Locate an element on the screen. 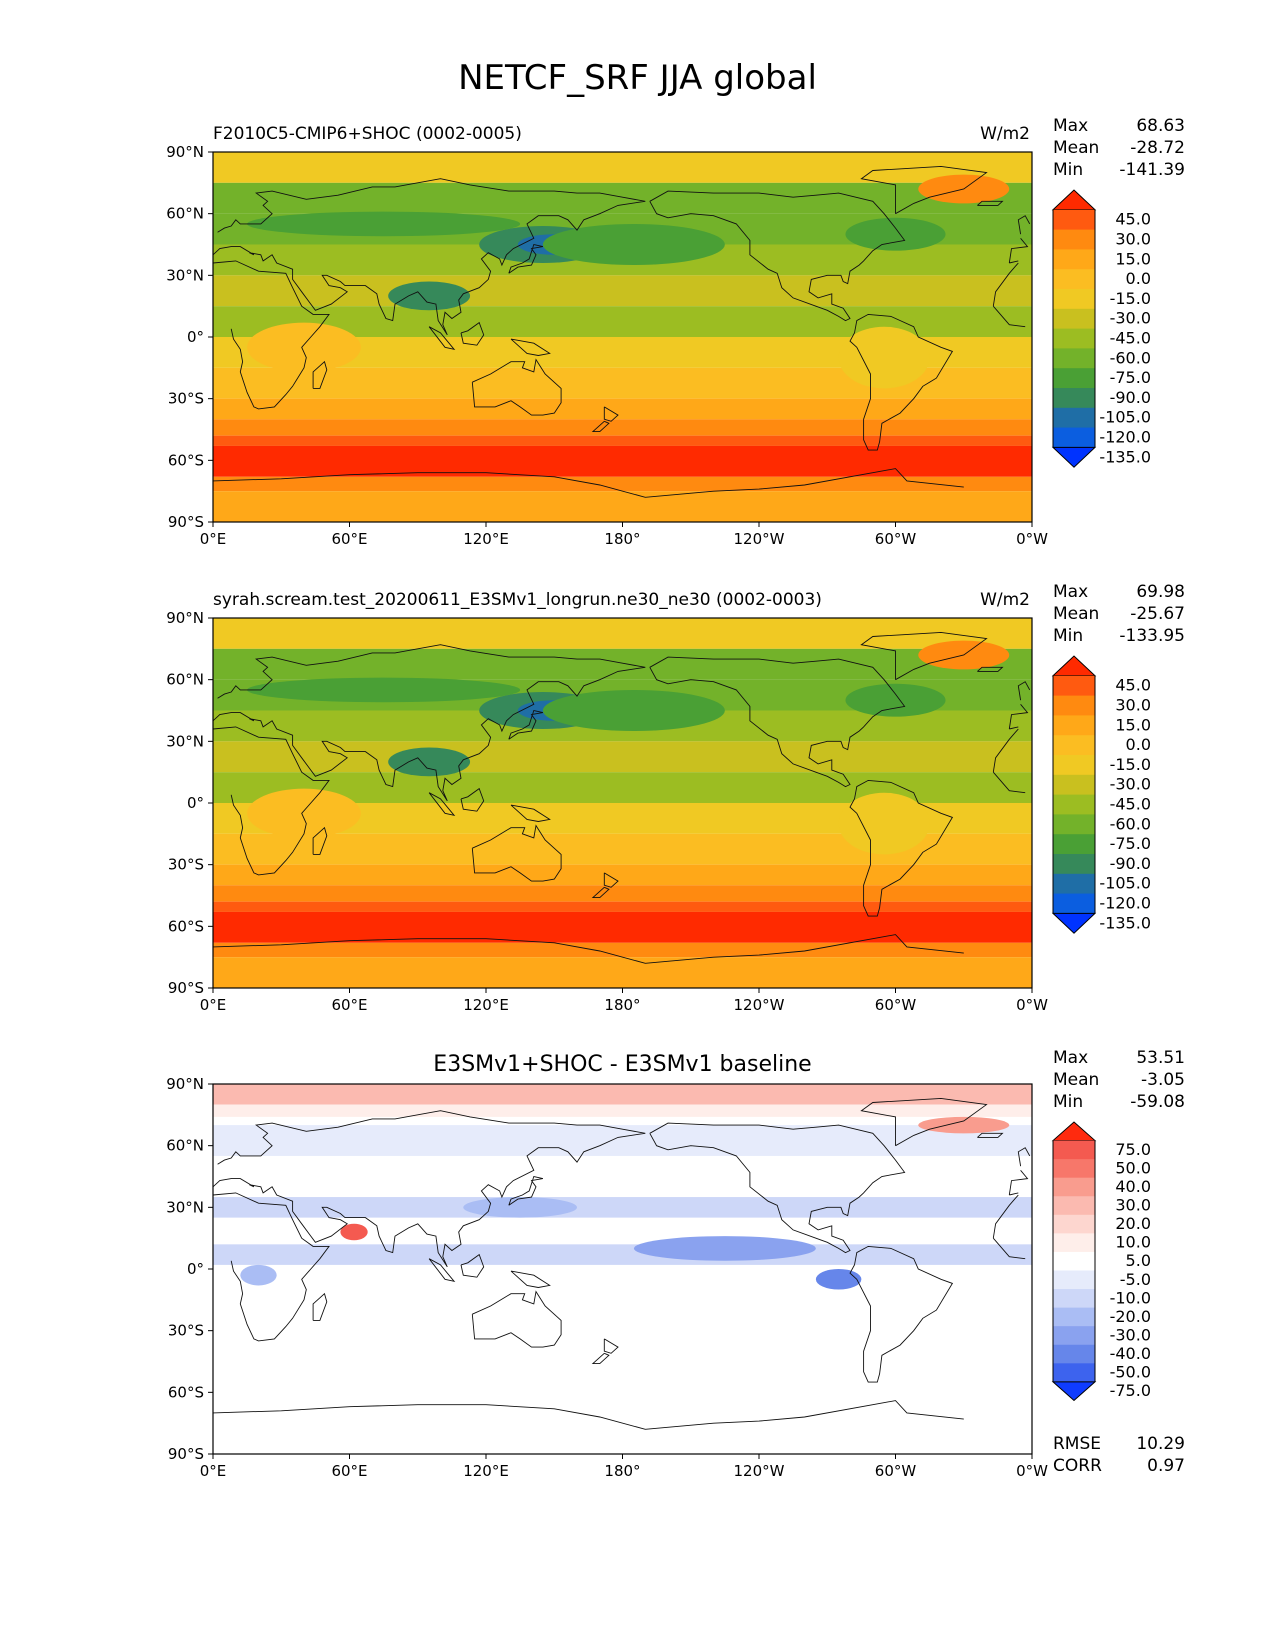 The height and width of the screenshot is (1650, 1275). colorbar-tick-label: 75.0 is located at coordinates (1133, 1149).